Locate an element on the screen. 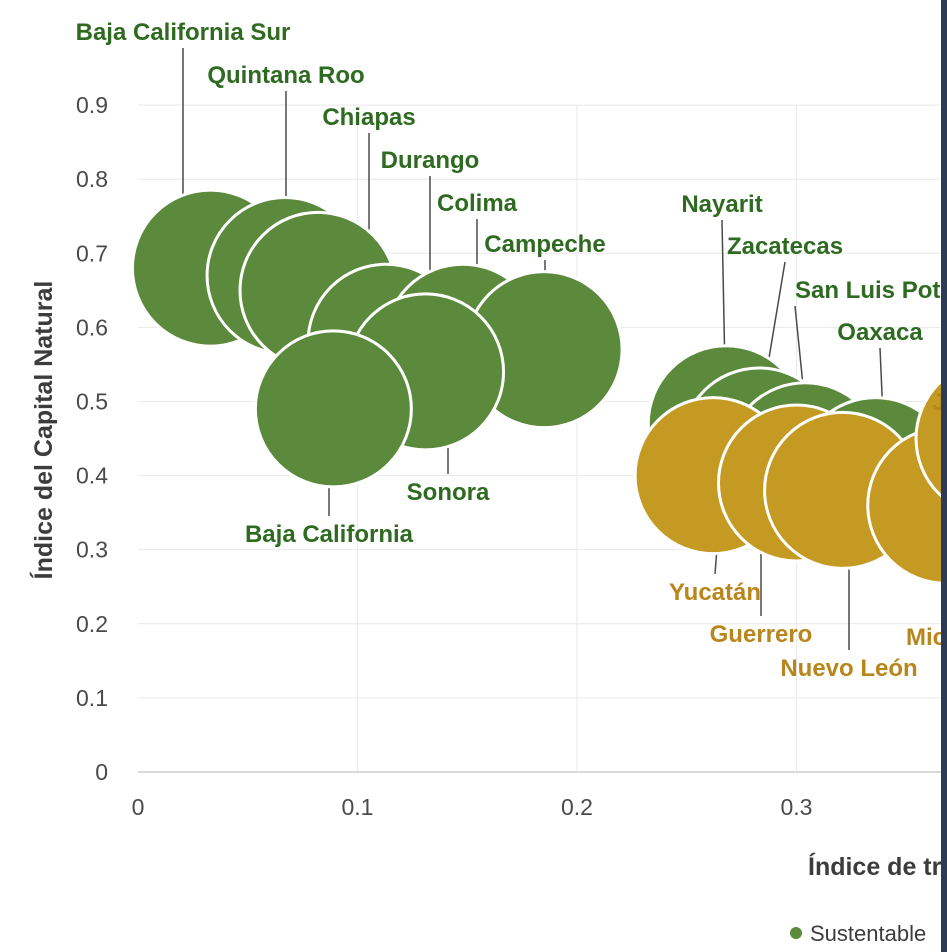 The width and height of the screenshot is (947, 952). point-label: Chiapas is located at coordinates (368, 117).